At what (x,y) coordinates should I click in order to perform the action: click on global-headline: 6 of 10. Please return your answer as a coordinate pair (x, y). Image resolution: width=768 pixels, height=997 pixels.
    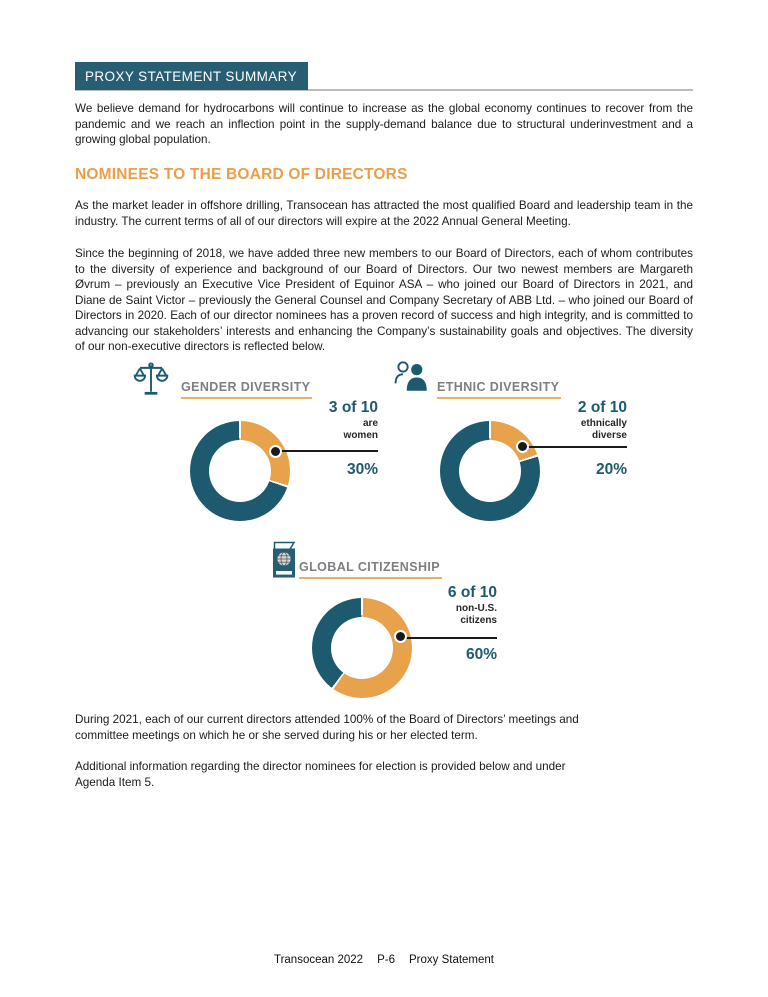
    Looking at the image, I should click on (472, 592).